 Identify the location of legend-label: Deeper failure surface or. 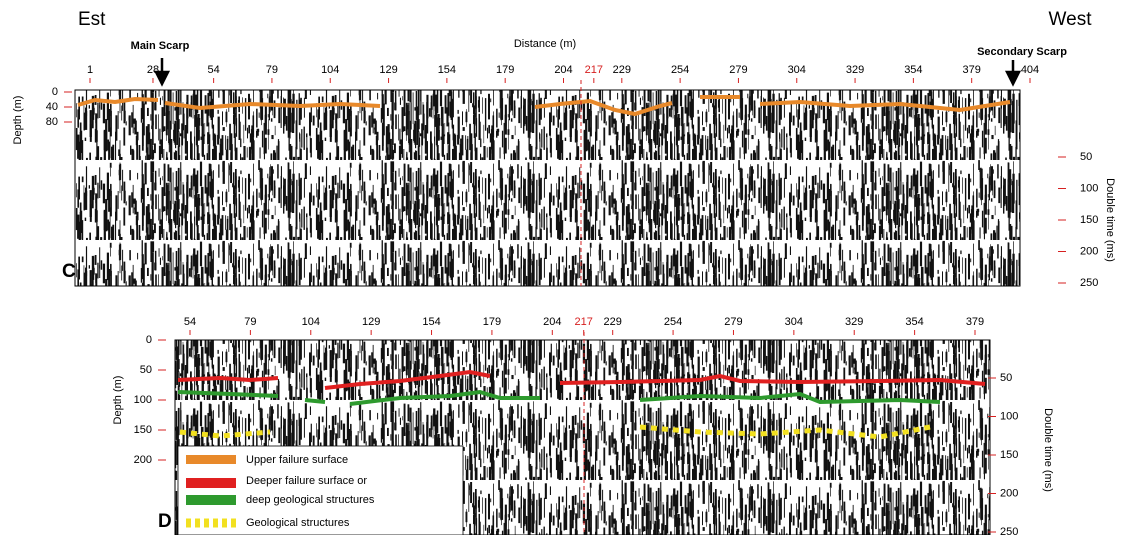
(306, 481).